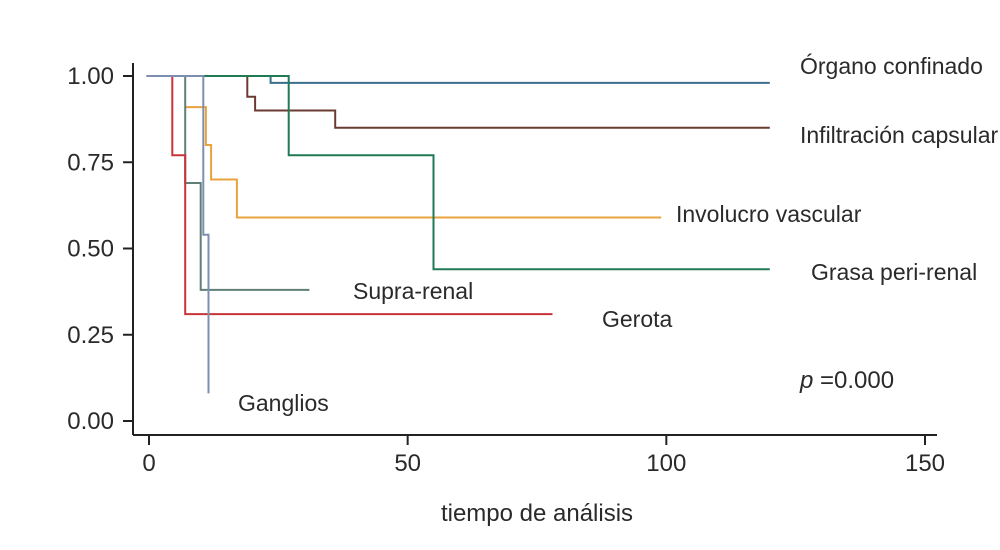 The height and width of the screenshot is (550, 1000). I want to click on series-label-4: Supra-renal, so click(413, 291).